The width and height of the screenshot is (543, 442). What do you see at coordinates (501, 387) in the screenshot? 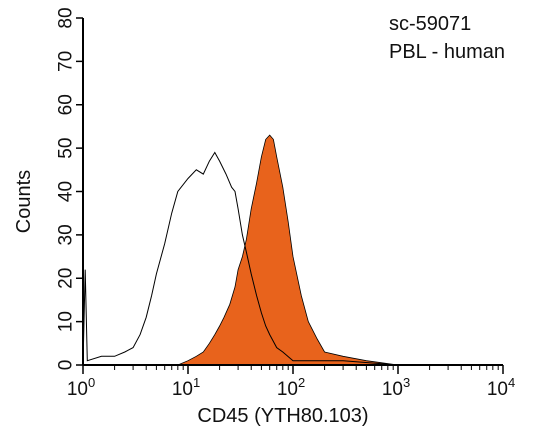
I see `x-tick-label: 10⁴` at bounding box center [501, 387].